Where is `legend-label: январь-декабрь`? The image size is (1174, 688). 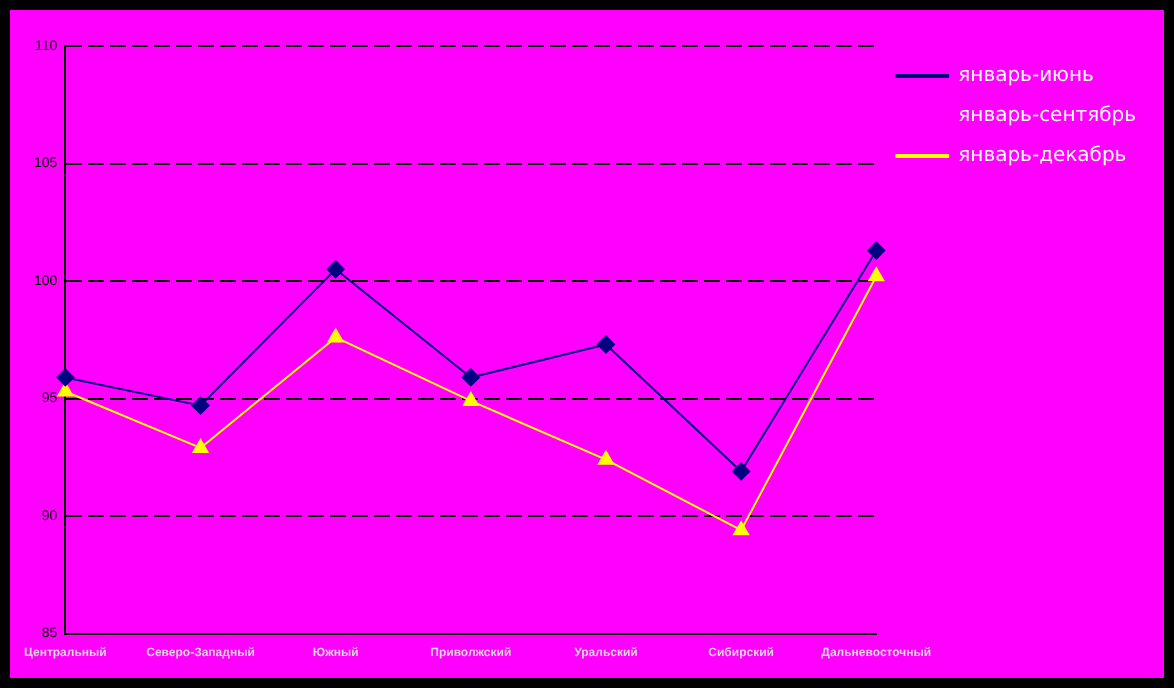 legend-label: январь-декабрь is located at coordinates (1042, 156).